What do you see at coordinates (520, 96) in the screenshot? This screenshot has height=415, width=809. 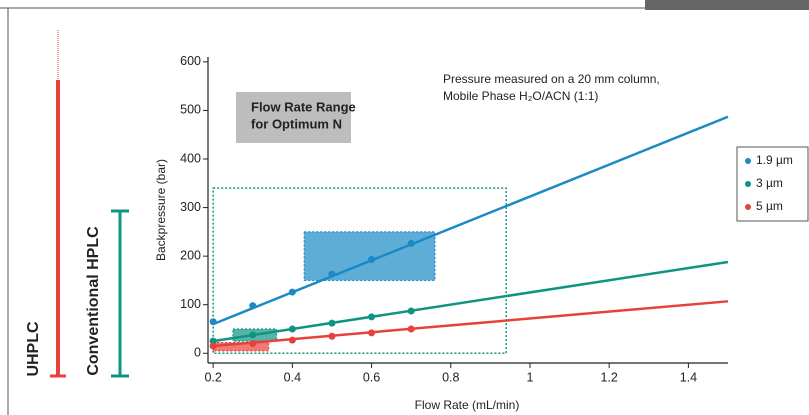 I see `note: Mobile Phase H₂O/ACN (1:1)` at bounding box center [520, 96].